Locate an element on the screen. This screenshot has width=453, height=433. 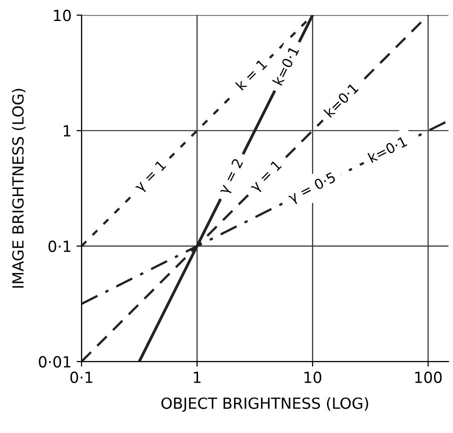
x-tick-label: 1 is located at coordinates (197, 377).